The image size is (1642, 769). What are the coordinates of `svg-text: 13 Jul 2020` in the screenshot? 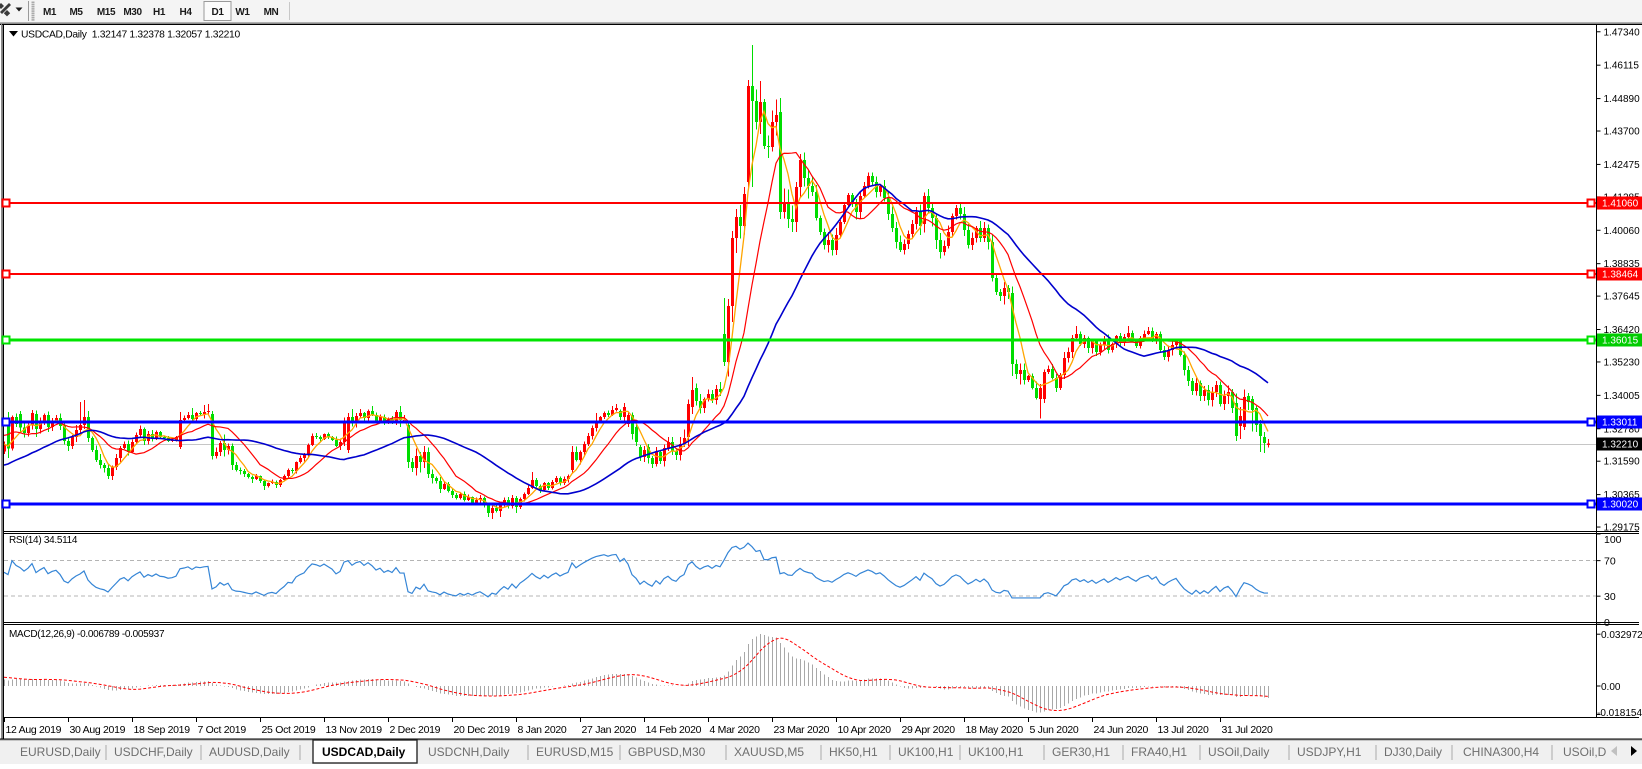 It's located at (1183, 730).